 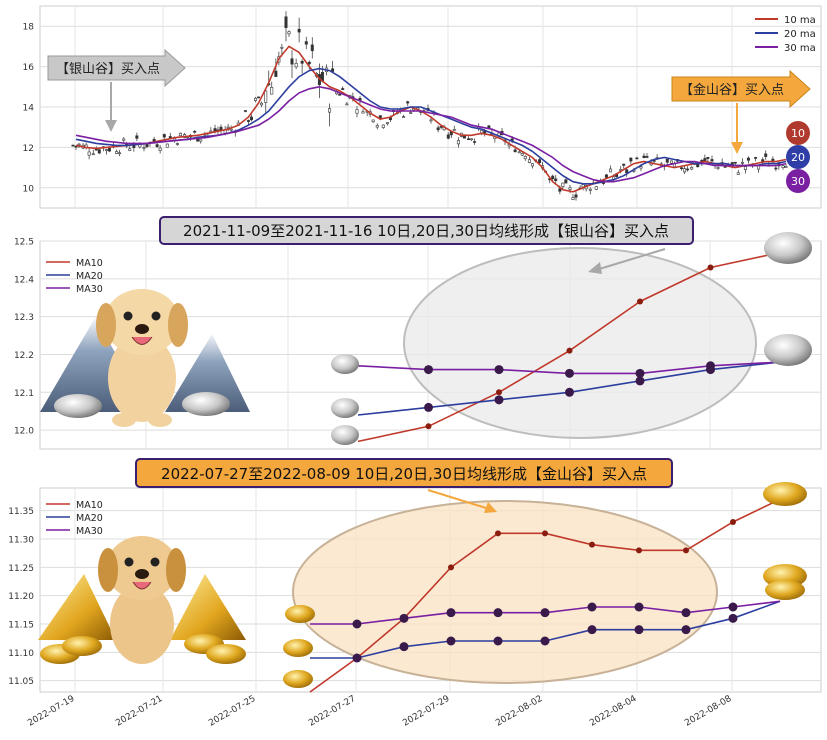 What do you see at coordinates (732, 90) in the screenshot?
I see `gold-callout-label: 【金山谷】买入点` at bounding box center [732, 90].